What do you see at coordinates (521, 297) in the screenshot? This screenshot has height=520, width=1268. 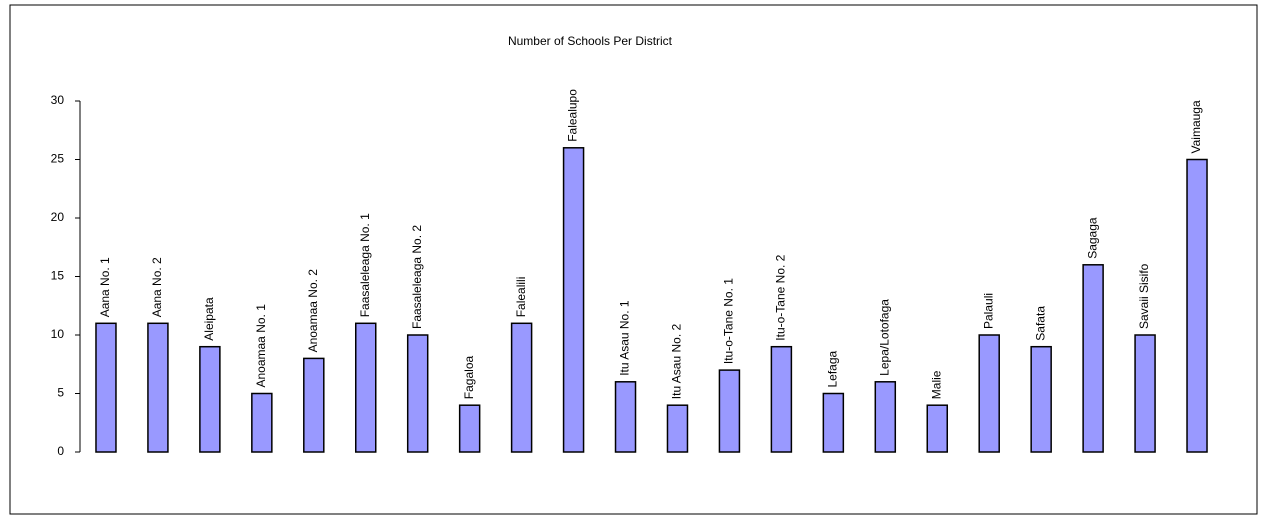 I see `bar-category-label: Falealili` at bounding box center [521, 297].